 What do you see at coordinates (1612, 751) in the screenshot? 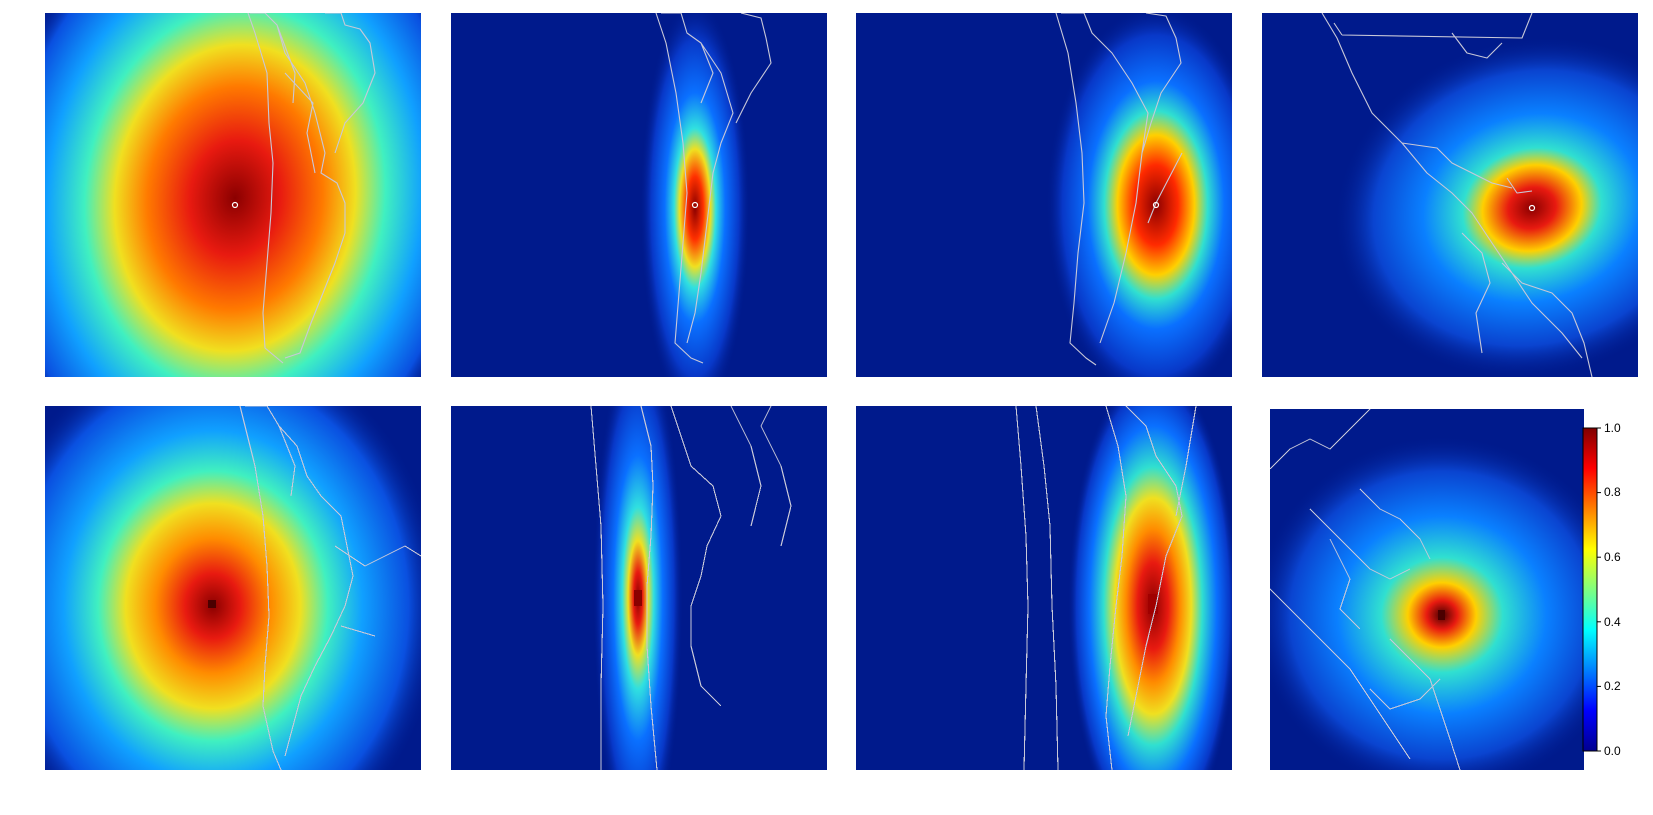
I see `colorbar-tick-label: 0.0` at bounding box center [1612, 751].